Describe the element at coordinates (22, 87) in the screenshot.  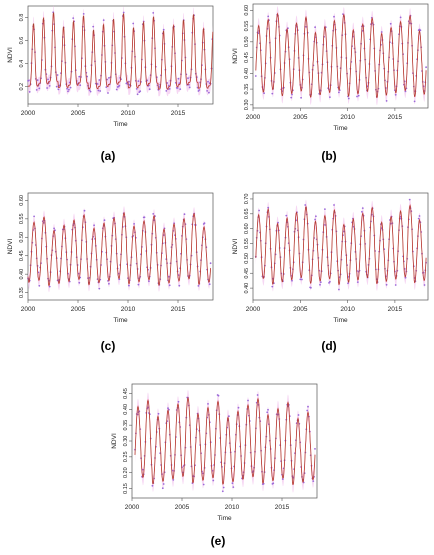
I see `y-tick-label: 0.2` at that location.